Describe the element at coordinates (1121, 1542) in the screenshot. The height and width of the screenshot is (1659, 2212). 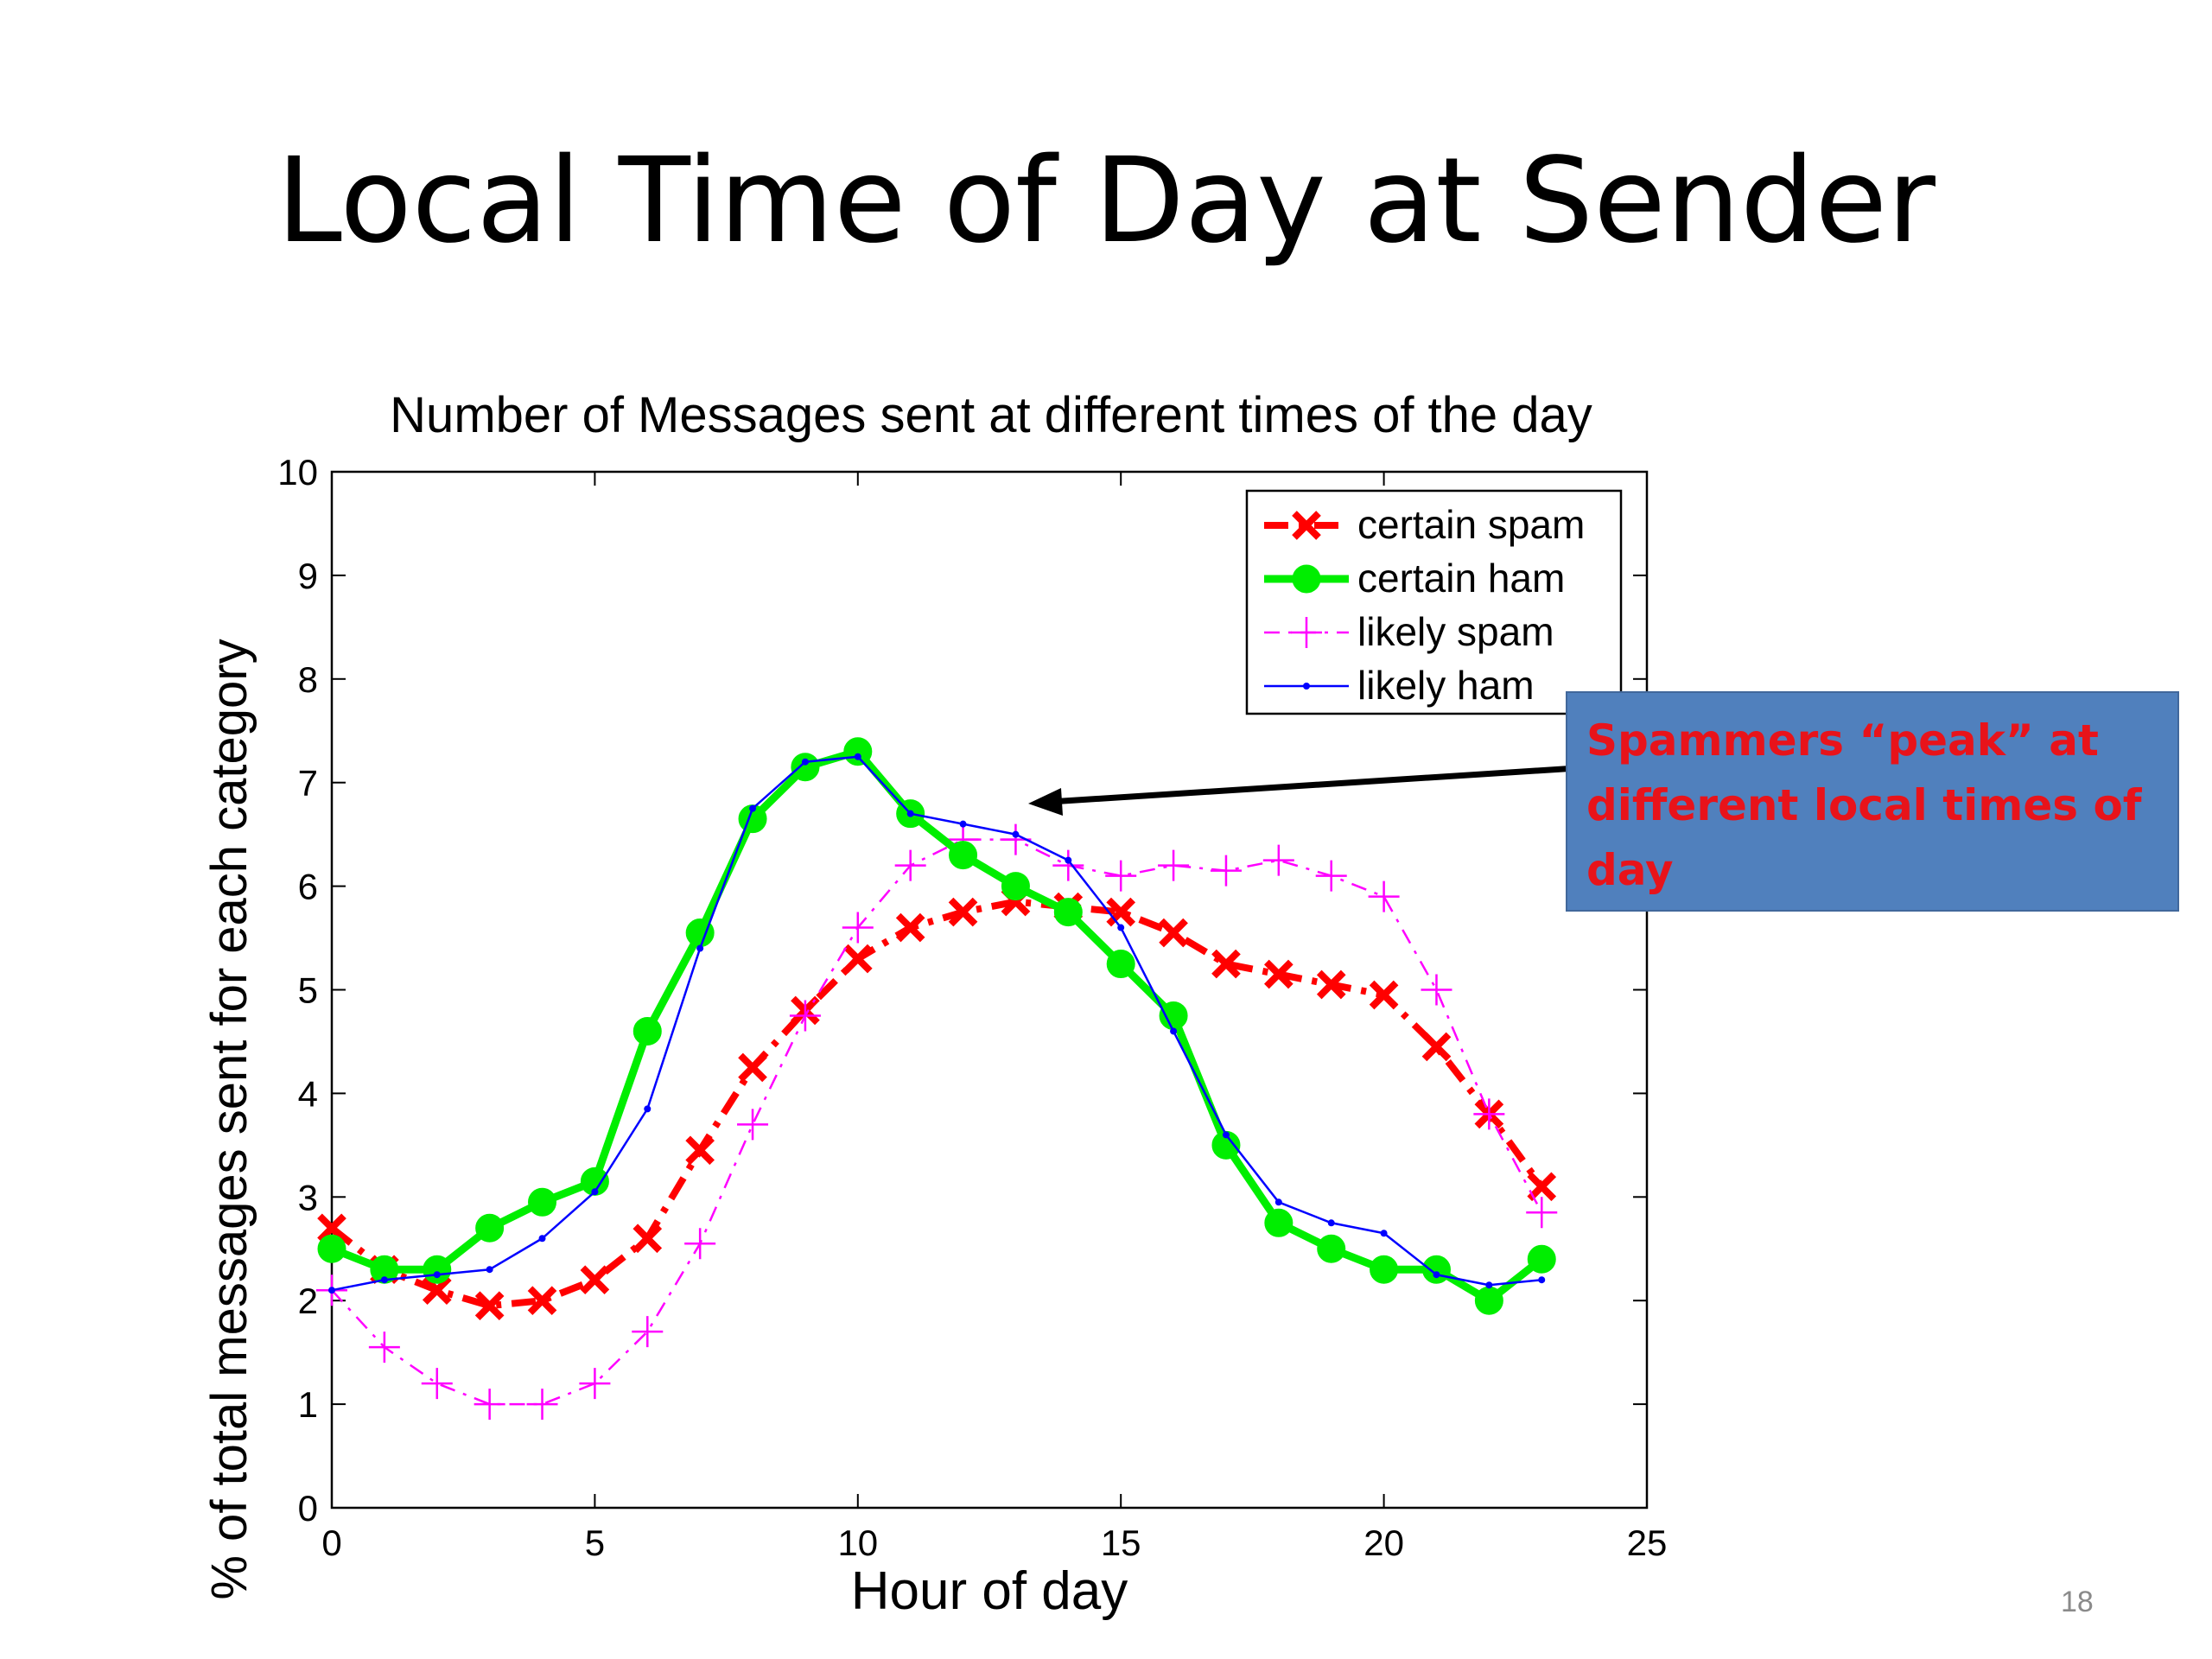
I see `x-tick-label: 15` at that location.